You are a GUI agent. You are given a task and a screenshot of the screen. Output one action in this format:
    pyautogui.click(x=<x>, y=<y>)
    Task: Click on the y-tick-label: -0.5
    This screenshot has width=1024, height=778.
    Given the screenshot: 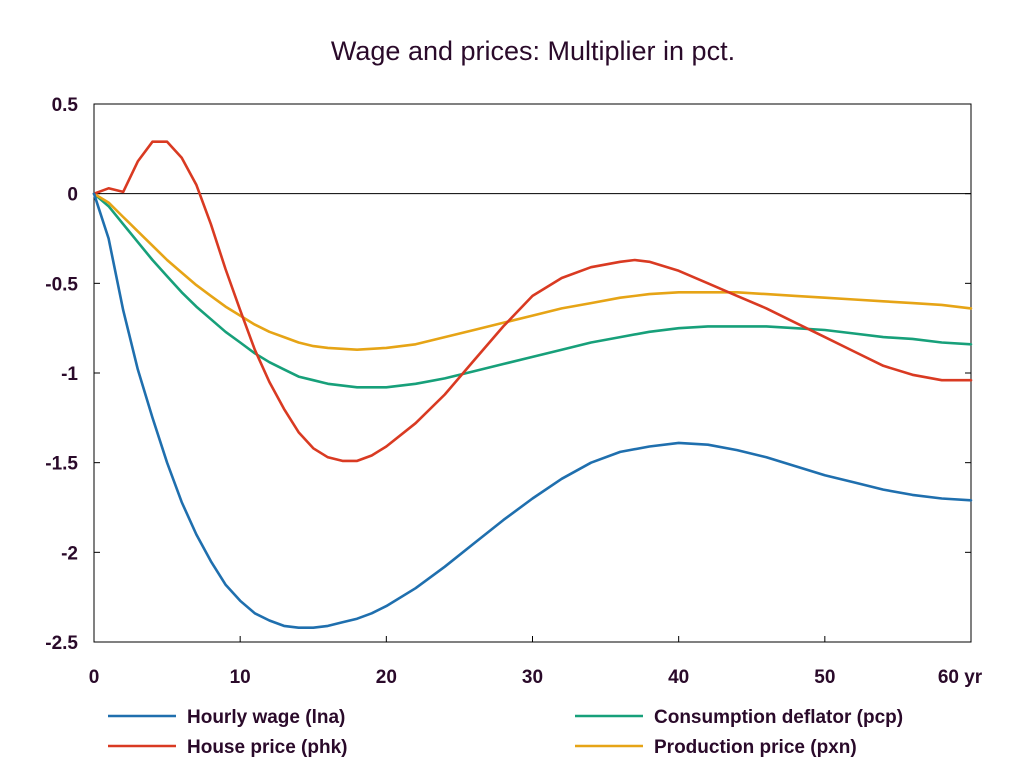 What is the action you would take?
    pyautogui.click(x=61, y=284)
    